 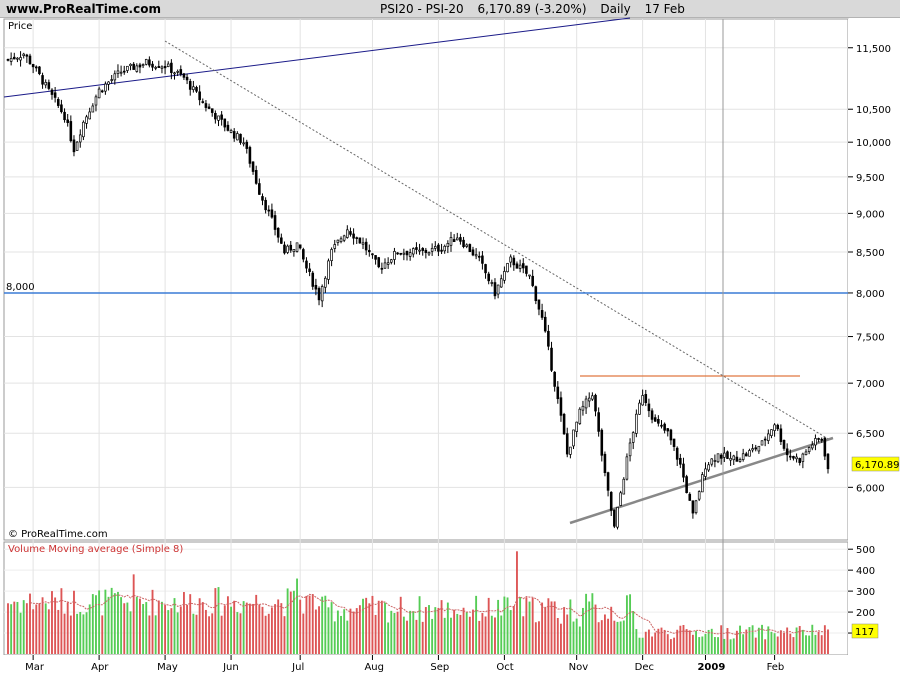 I want to click on price-tick-label: 6,500, so click(x=870, y=434).